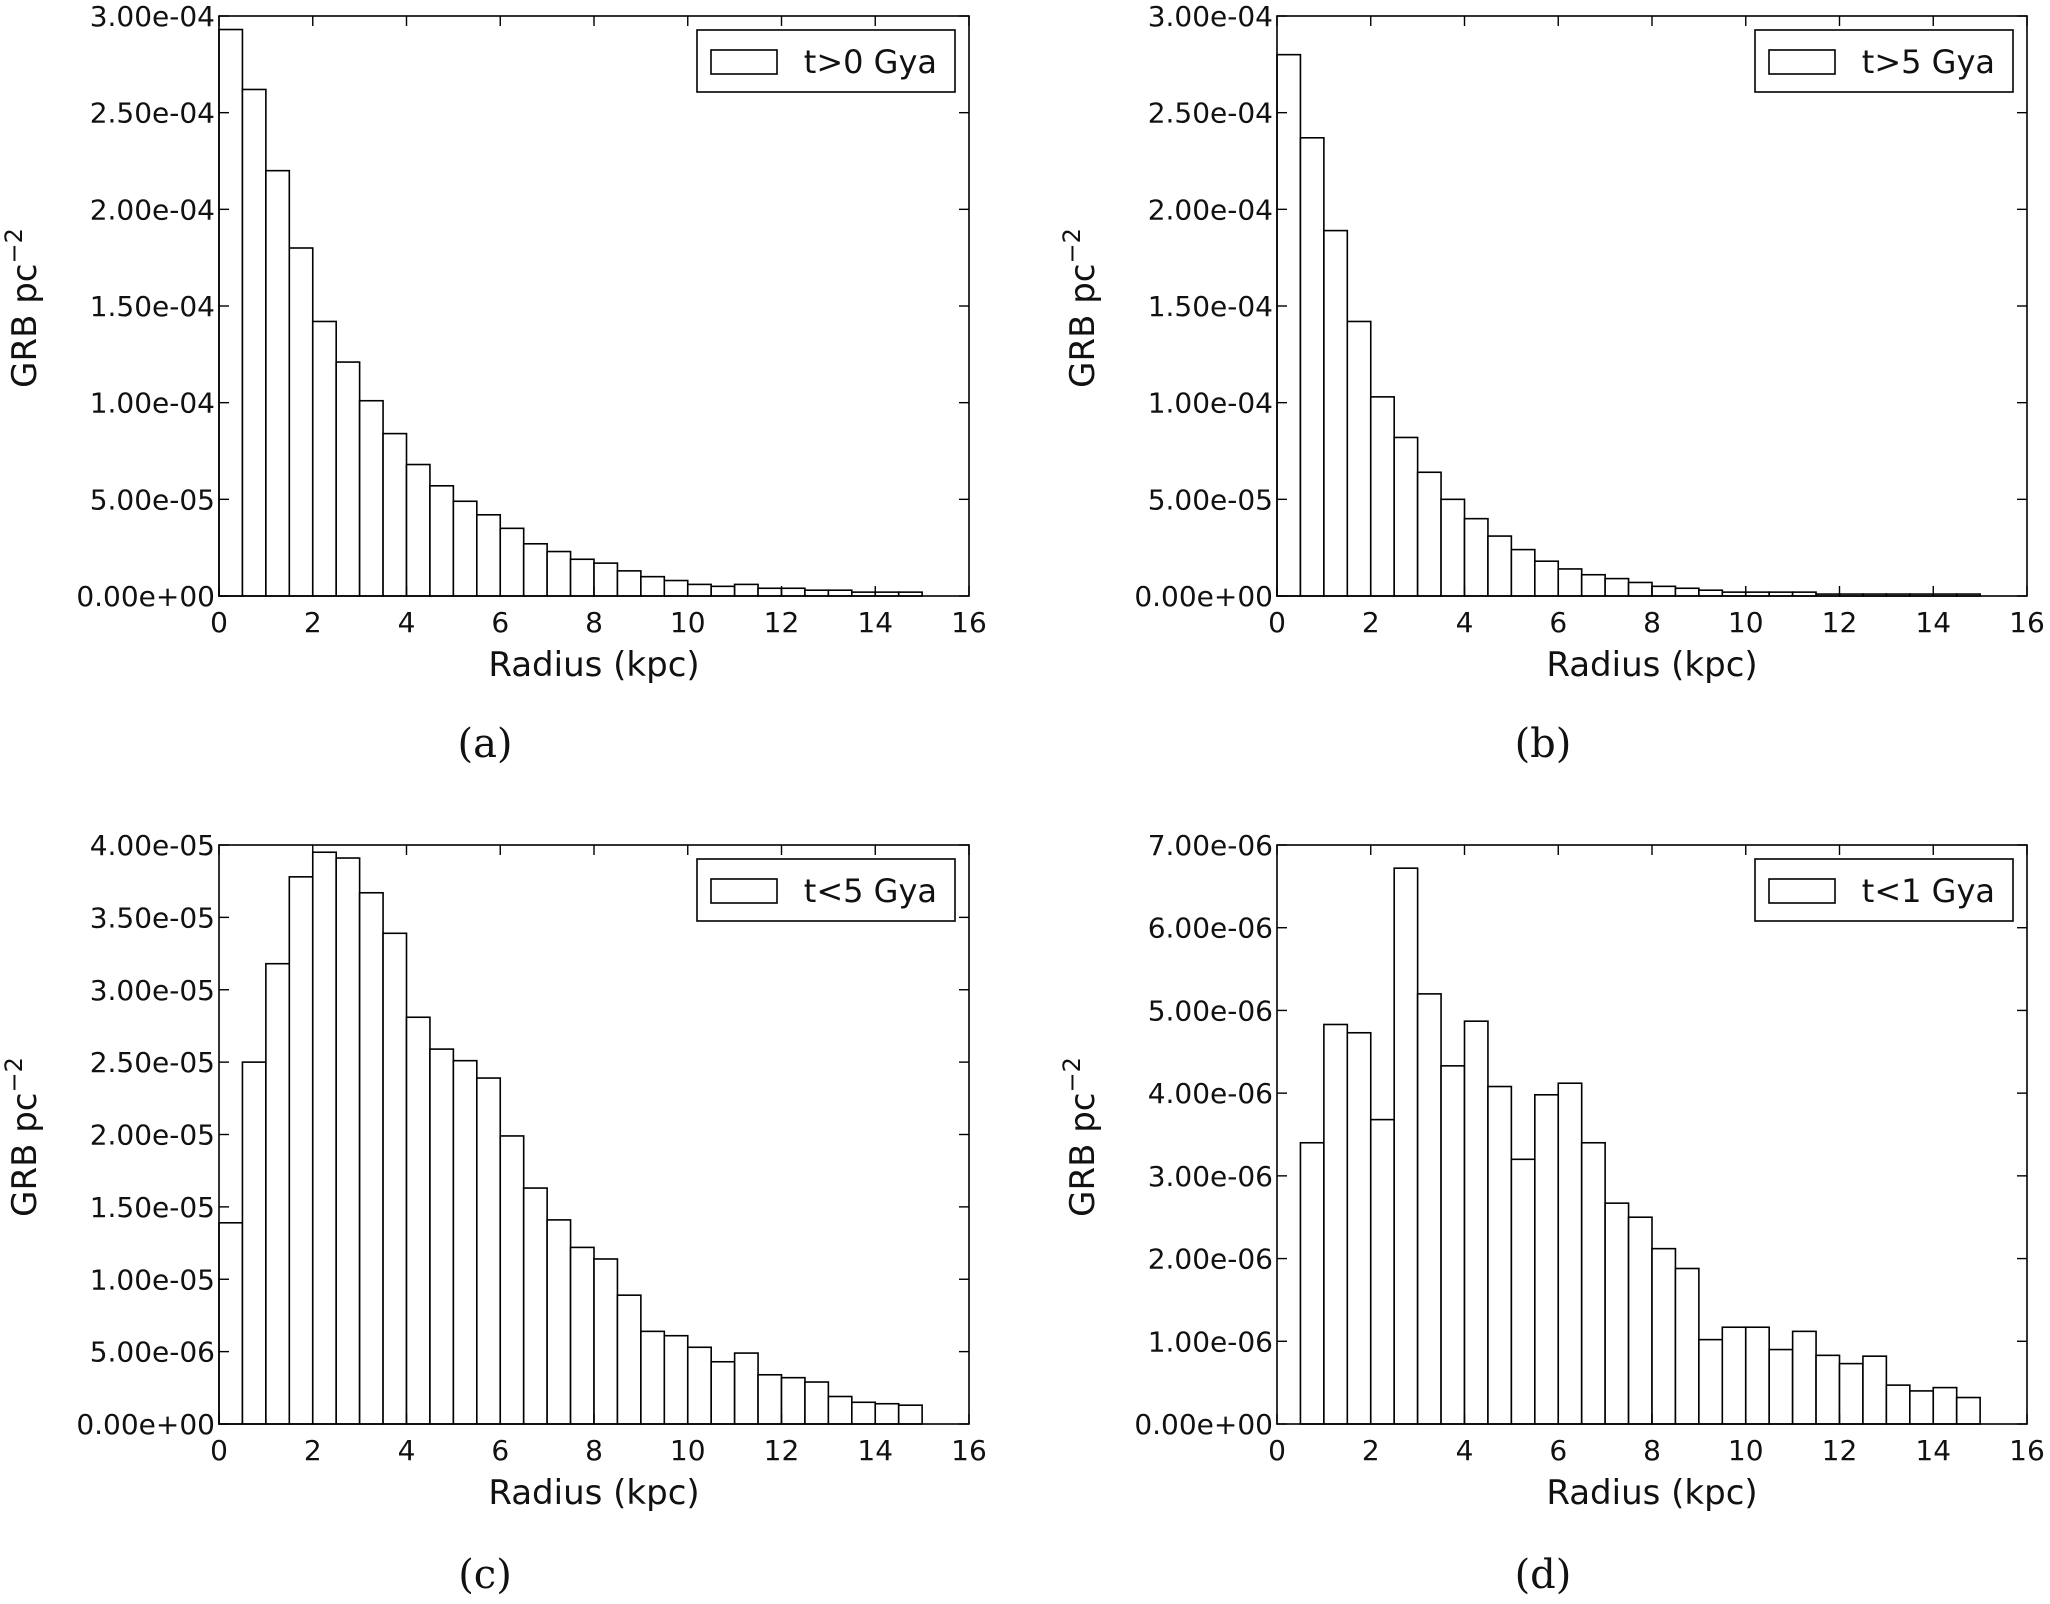  Describe the element at coordinates (1210, 113) in the screenshot. I see `y-tick-label: 2.50e-04` at that location.